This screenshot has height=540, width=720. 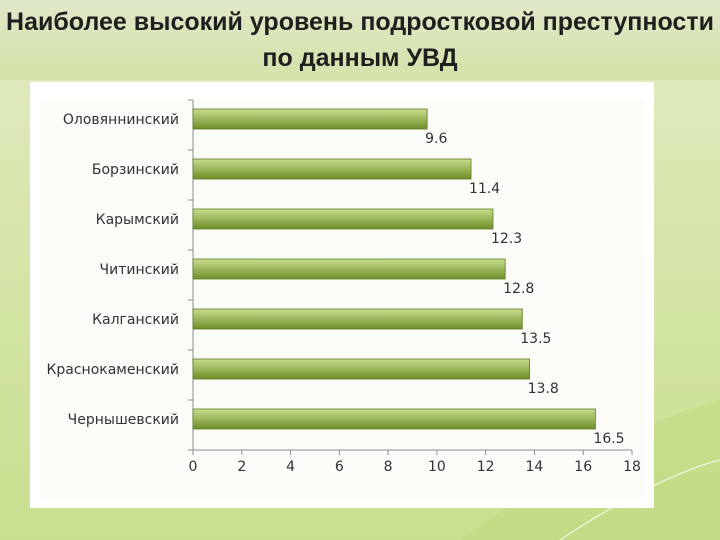 I want to click on x-tick-label: 18, so click(x=632, y=467).